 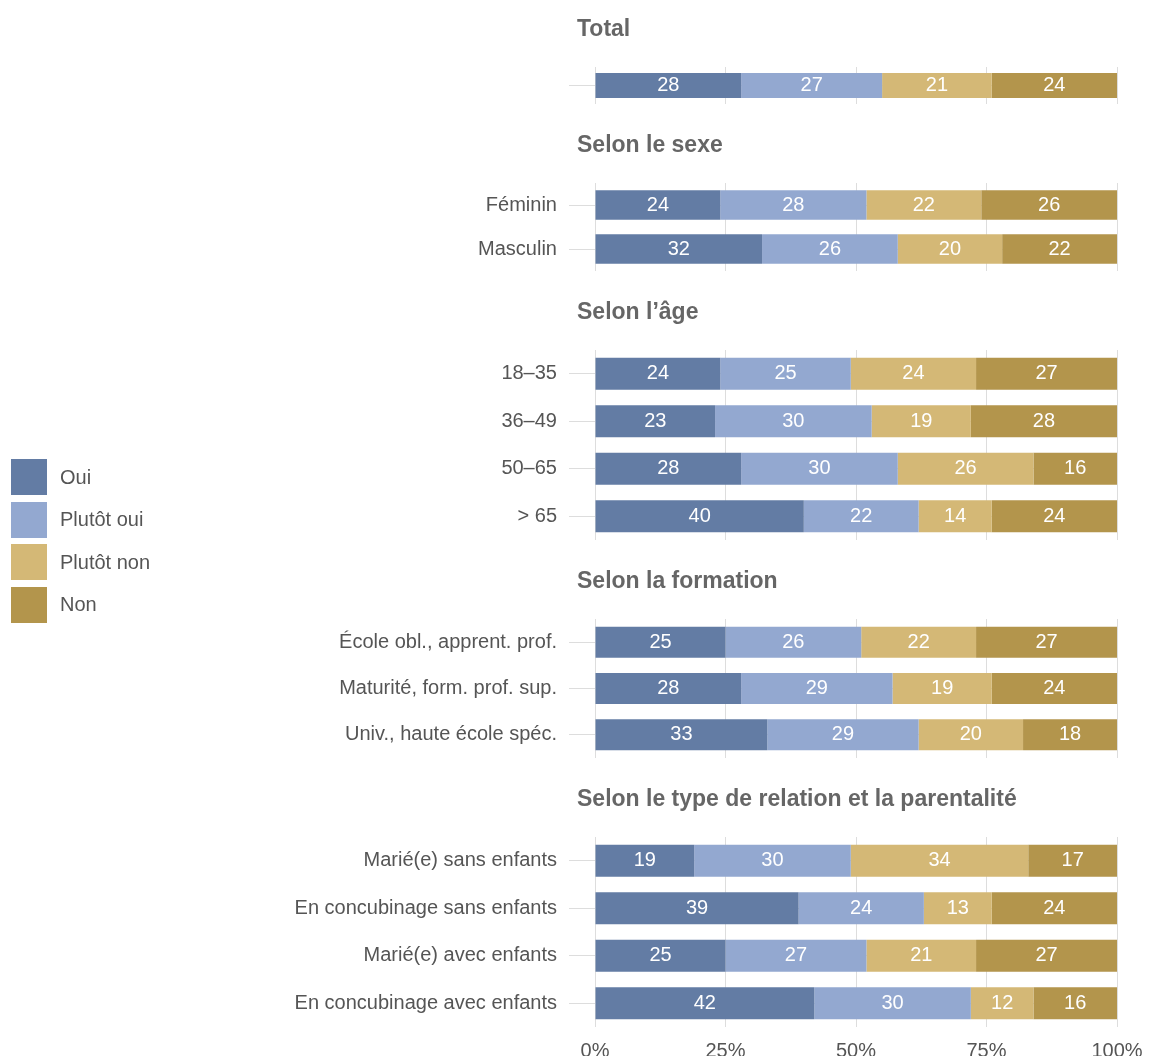 What do you see at coordinates (448, 640) in the screenshot?
I see `y-tick-label: École obl., apprent. prof.` at bounding box center [448, 640].